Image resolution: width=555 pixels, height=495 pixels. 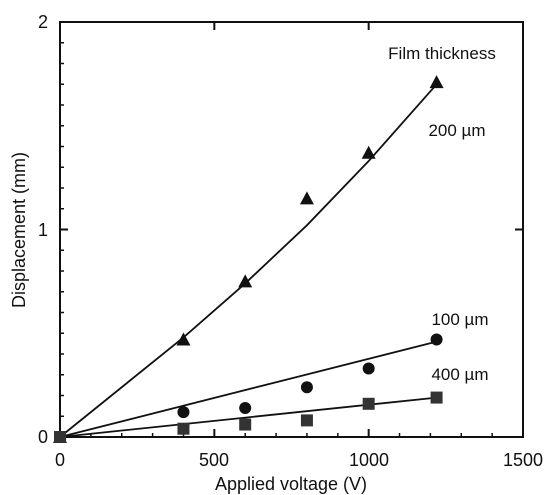 What do you see at coordinates (60, 460) in the screenshot?
I see `x-tick-label: 0` at bounding box center [60, 460].